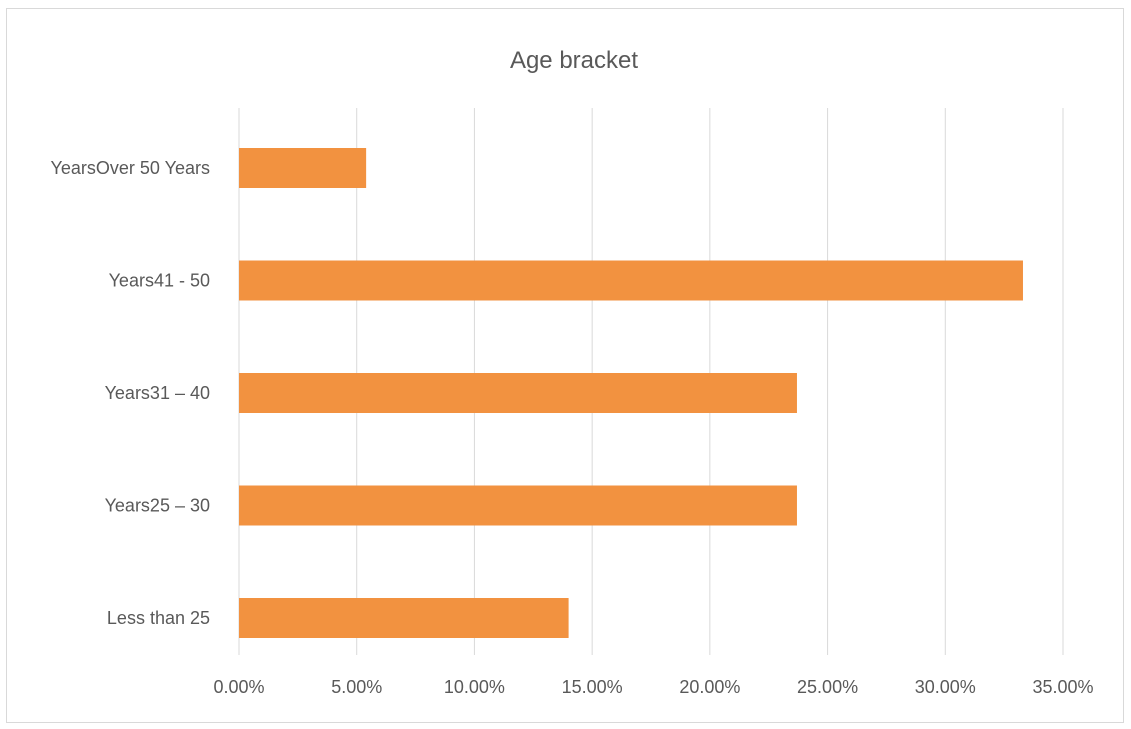  What do you see at coordinates (574, 60) in the screenshot?
I see `chart-title: Age bracket` at bounding box center [574, 60].